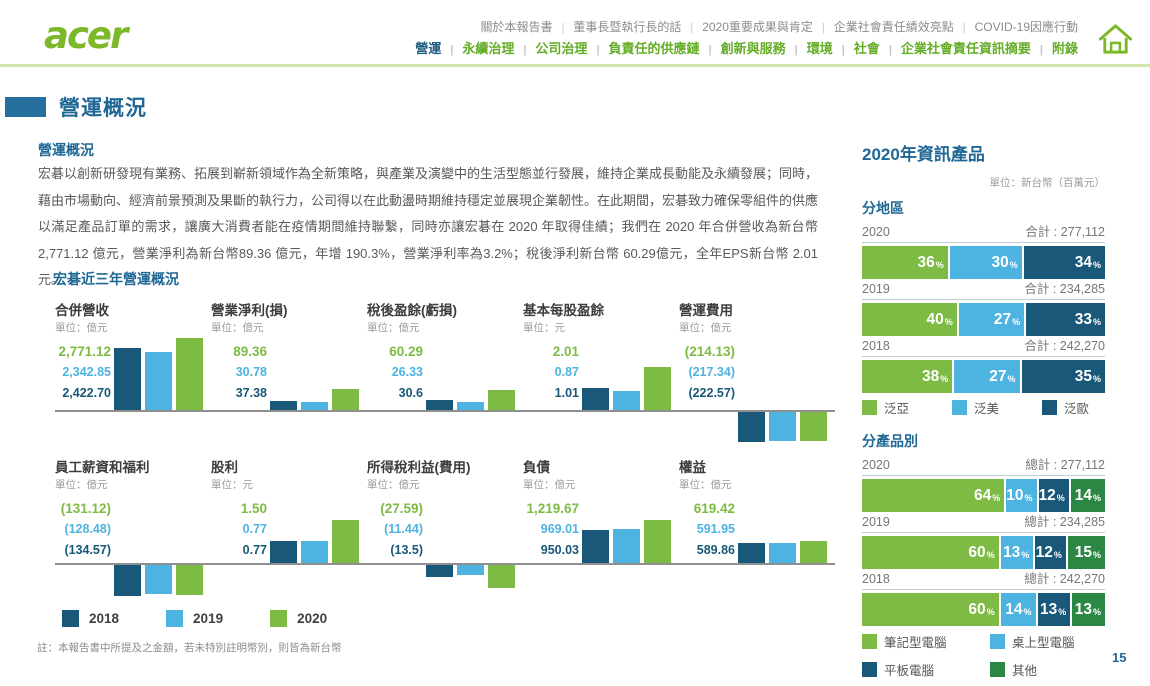 The image size is (1150, 686). Describe the element at coordinates (253, 508) in the screenshot. I see `chart-value-2020: 1.50` at that location.